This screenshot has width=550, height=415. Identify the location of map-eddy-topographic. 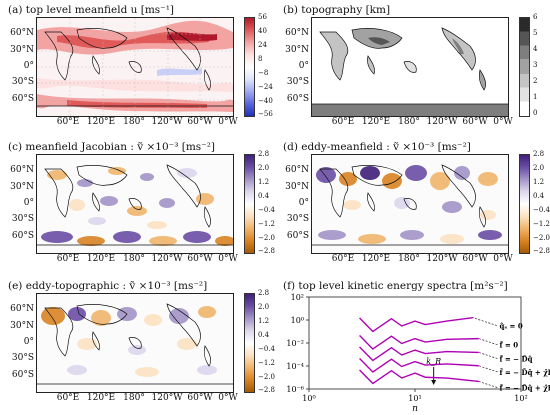
(135, 343).